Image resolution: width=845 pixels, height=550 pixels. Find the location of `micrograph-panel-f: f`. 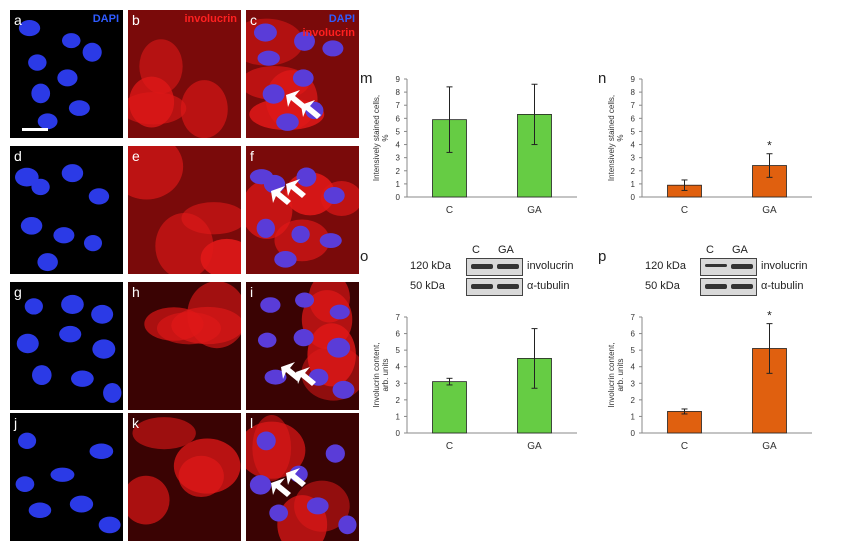

micrograph-panel-f: f is located at coordinates (302, 210).